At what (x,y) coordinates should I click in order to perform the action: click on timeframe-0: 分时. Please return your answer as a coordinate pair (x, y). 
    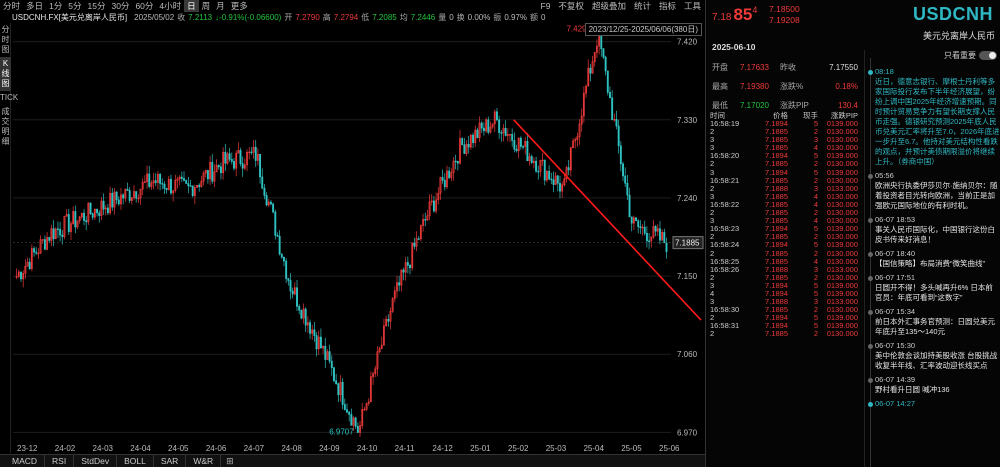
    Looking at the image, I should click on (12, 6).